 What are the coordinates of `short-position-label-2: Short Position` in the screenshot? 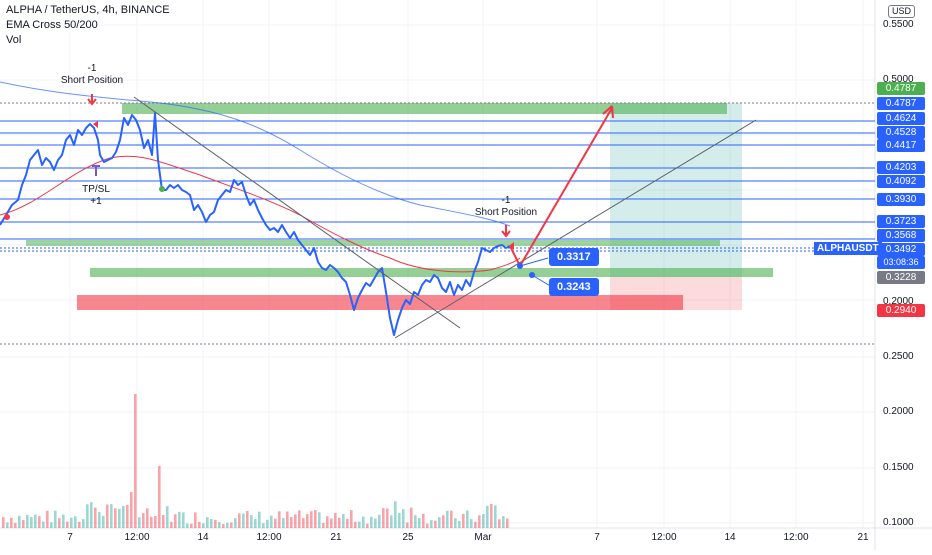 It's located at (506, 212).